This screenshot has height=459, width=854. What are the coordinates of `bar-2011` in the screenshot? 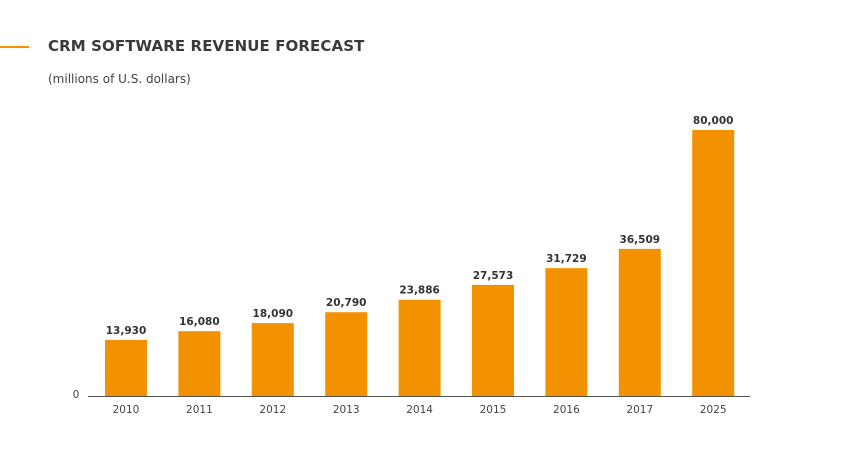 It's located at (199, 363).